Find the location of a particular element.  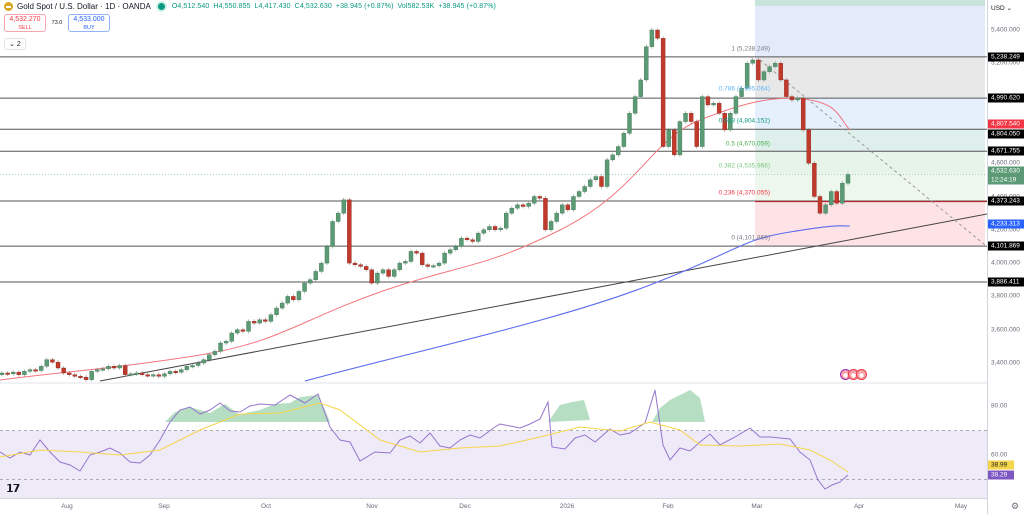

price-tick: 3,800.000 is located at coordinates (1005, 296).